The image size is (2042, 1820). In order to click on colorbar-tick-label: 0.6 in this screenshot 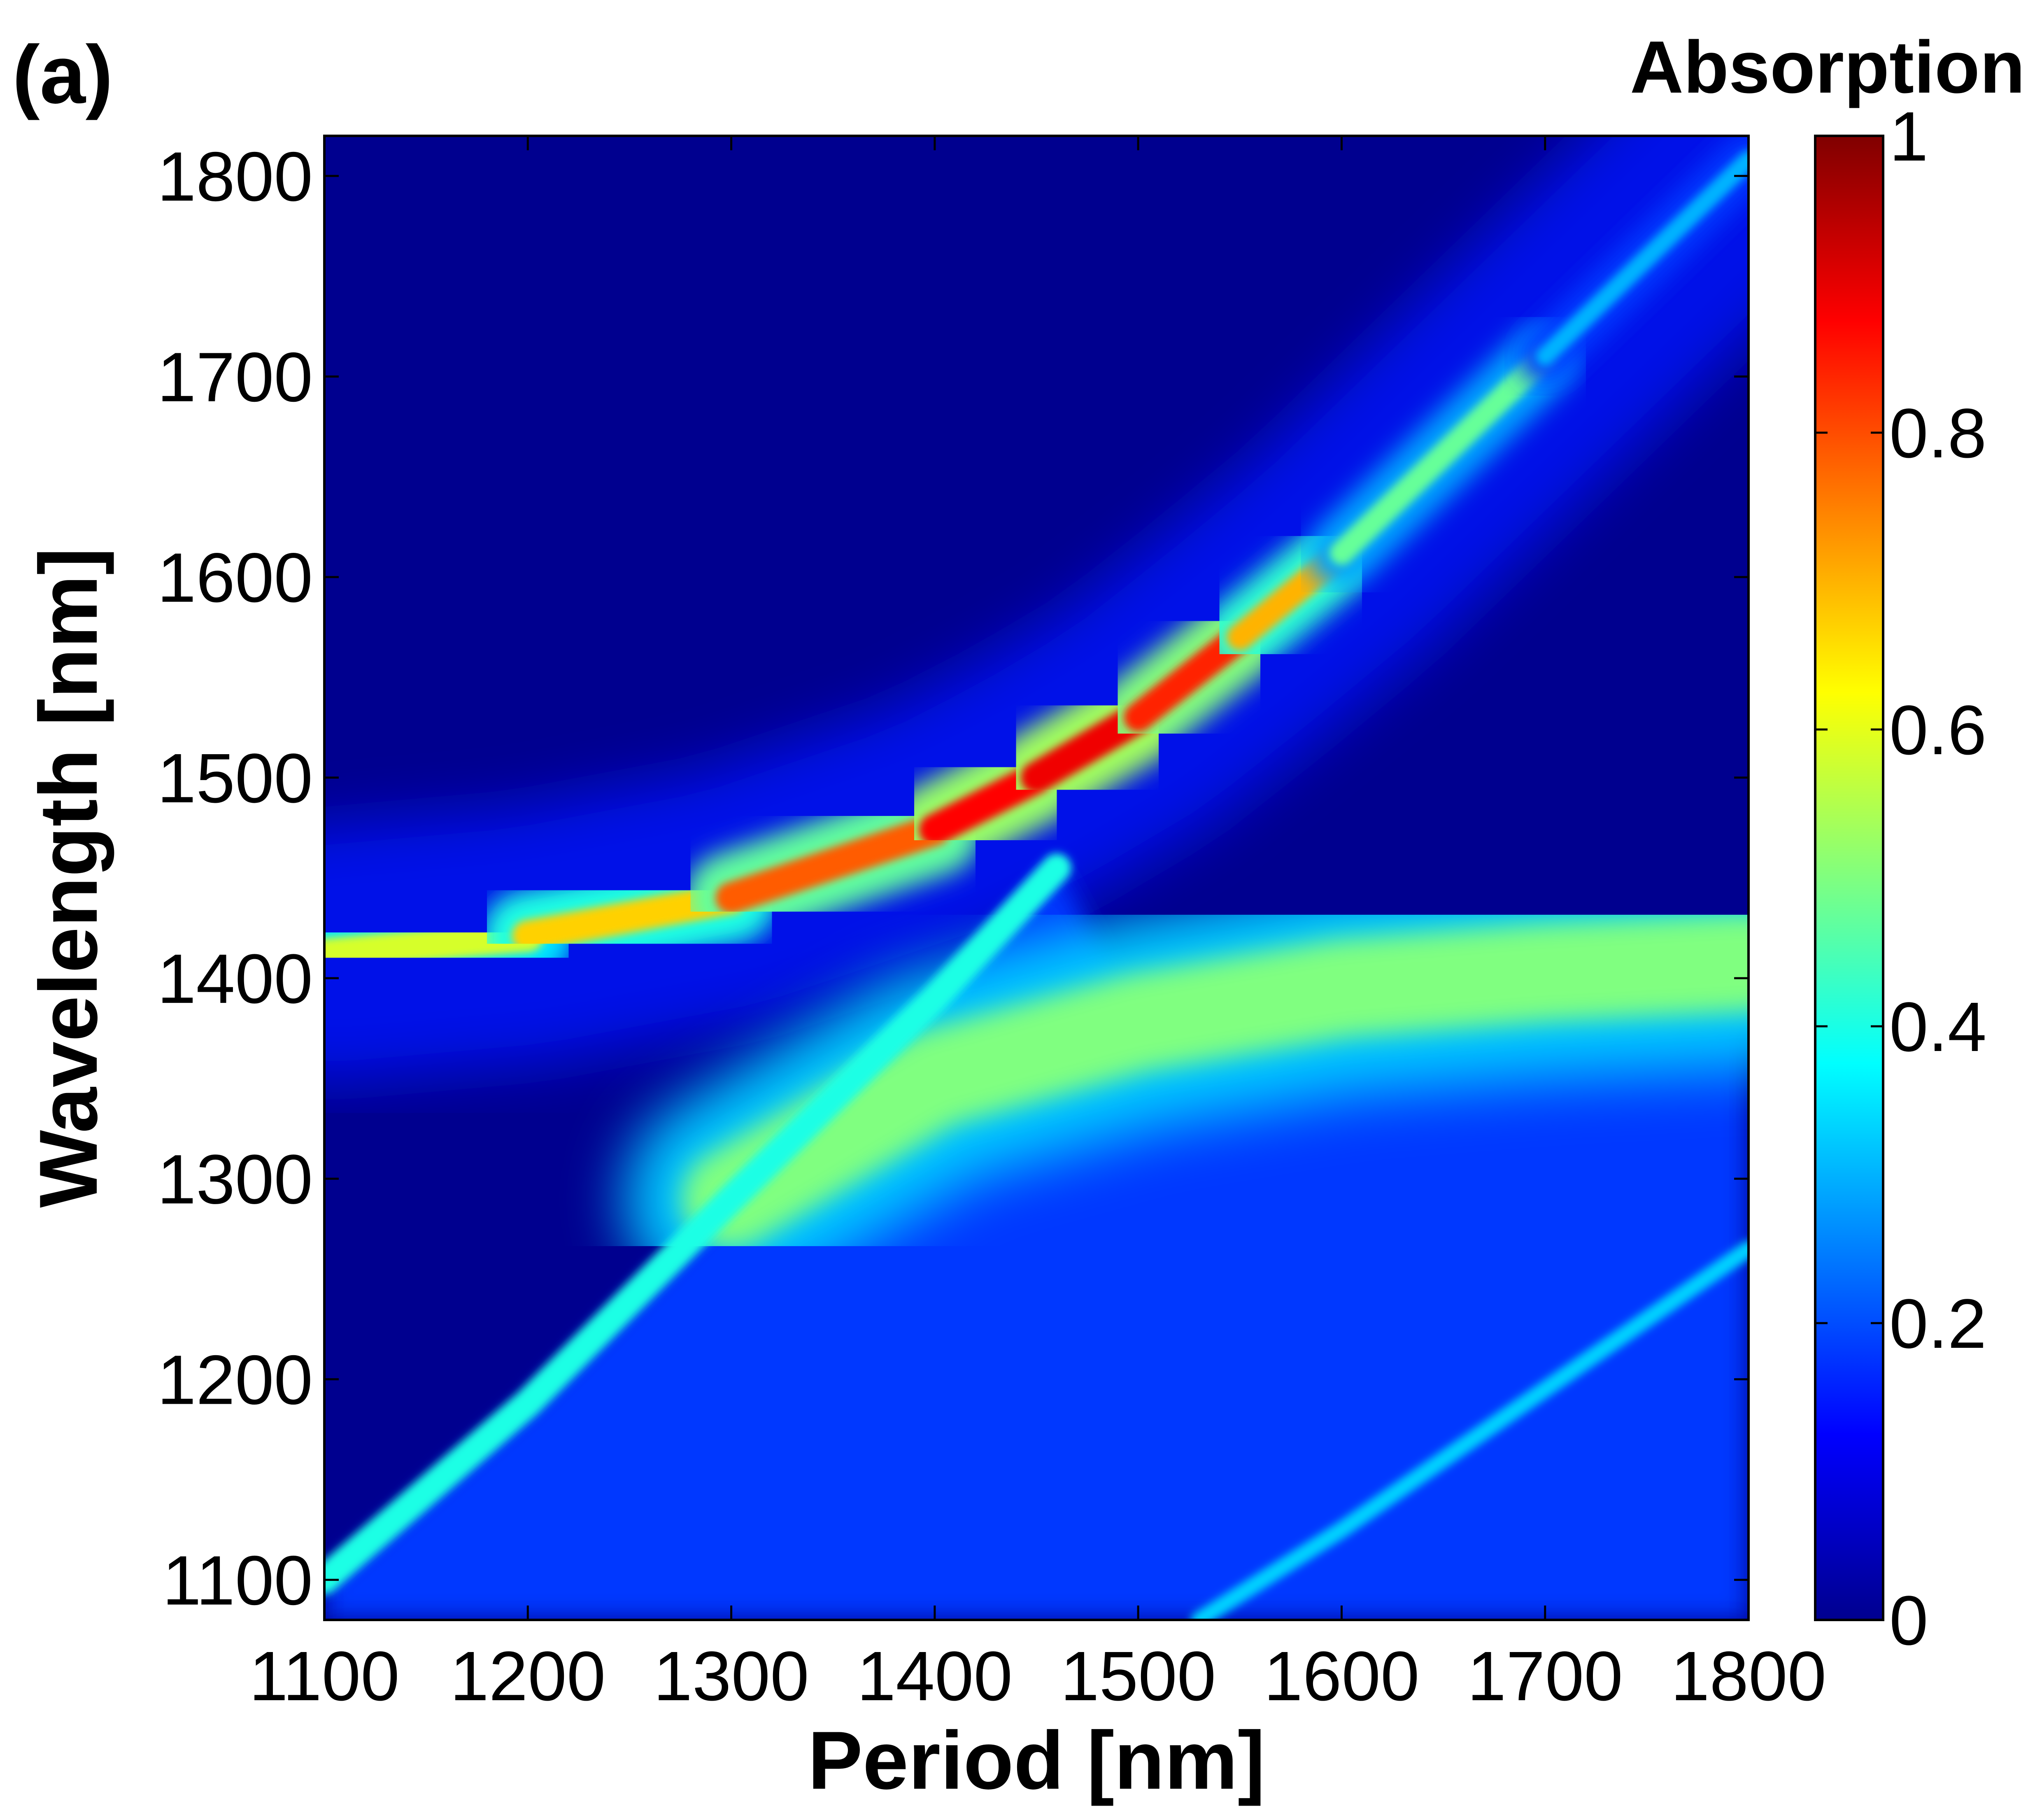, I will do `click(1937, 730)`.